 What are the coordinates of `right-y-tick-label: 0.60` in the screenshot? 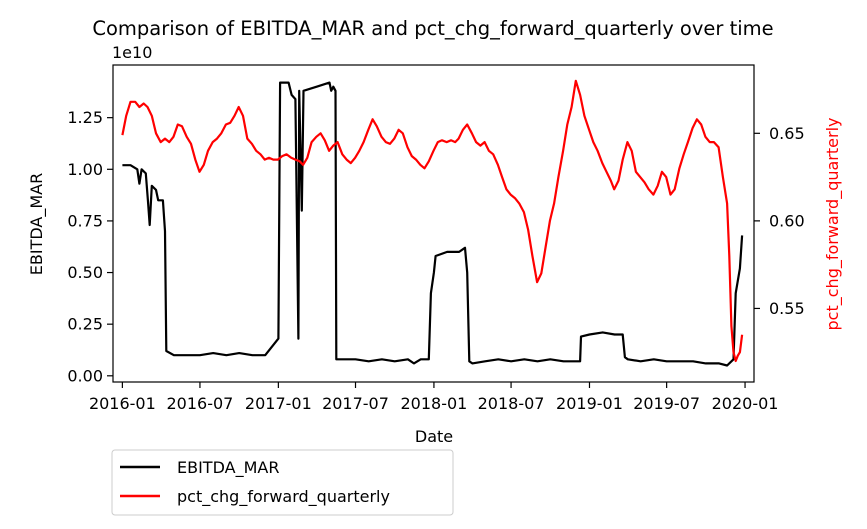 It's located at (787, 220).